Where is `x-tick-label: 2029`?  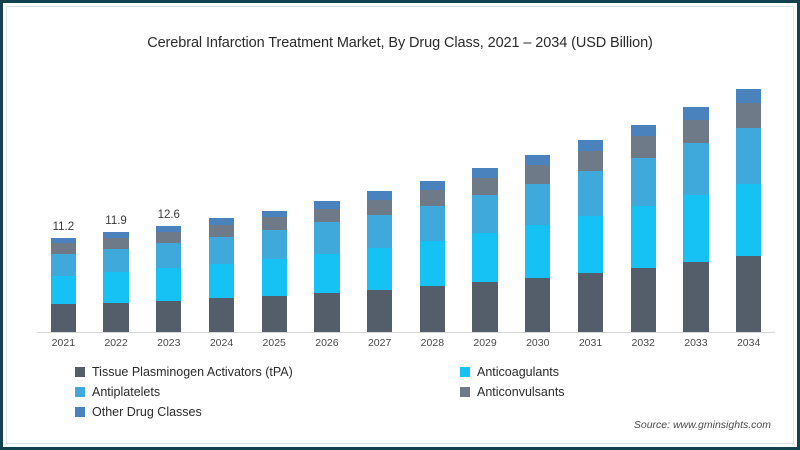 x-tick-label: 2029 is located at coordinates (485, 343).